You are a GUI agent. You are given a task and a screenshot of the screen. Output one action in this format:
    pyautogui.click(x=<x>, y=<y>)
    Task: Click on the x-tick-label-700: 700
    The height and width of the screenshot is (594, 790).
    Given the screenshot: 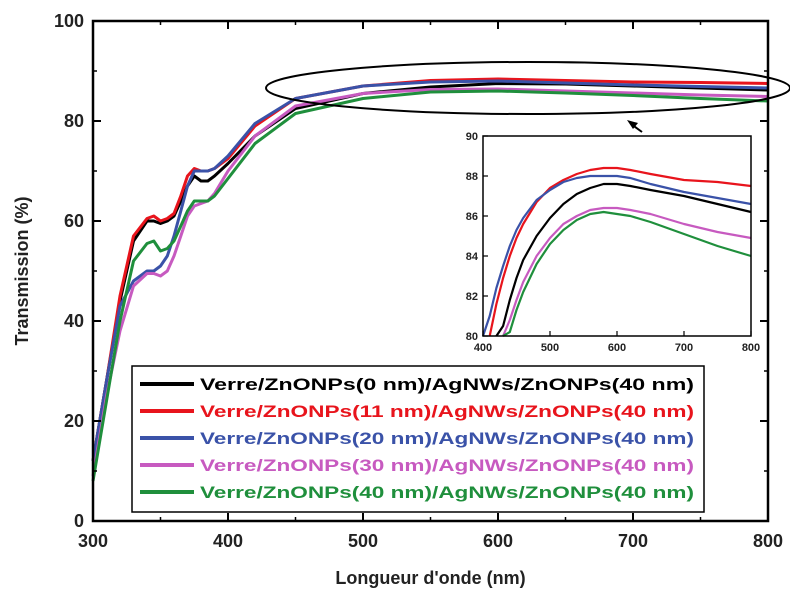 What is the action you would take?
    pyautogui.click(x=633, y=541)
    